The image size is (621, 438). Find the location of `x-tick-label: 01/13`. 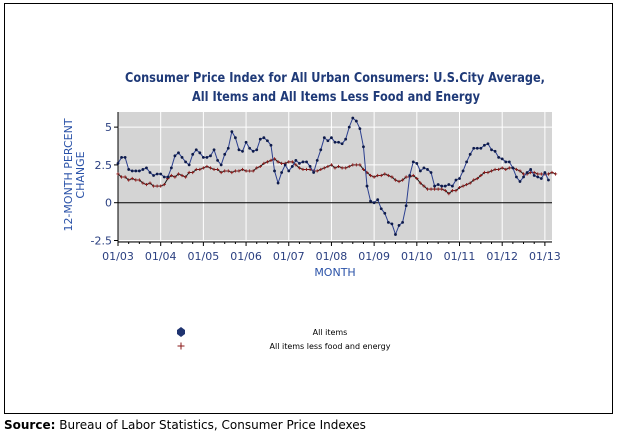

x-tick-label: 01/13 is located at coordinates (545, 256).